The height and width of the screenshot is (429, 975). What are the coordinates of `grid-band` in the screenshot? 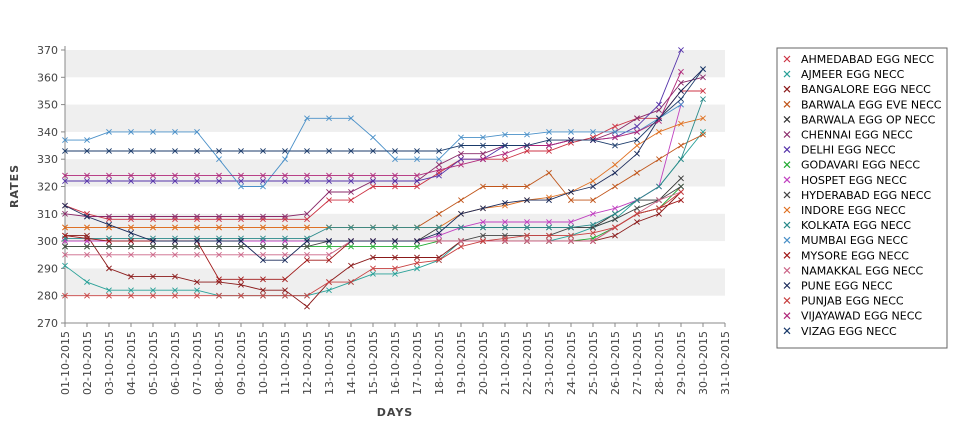 It's located at (395, 118).